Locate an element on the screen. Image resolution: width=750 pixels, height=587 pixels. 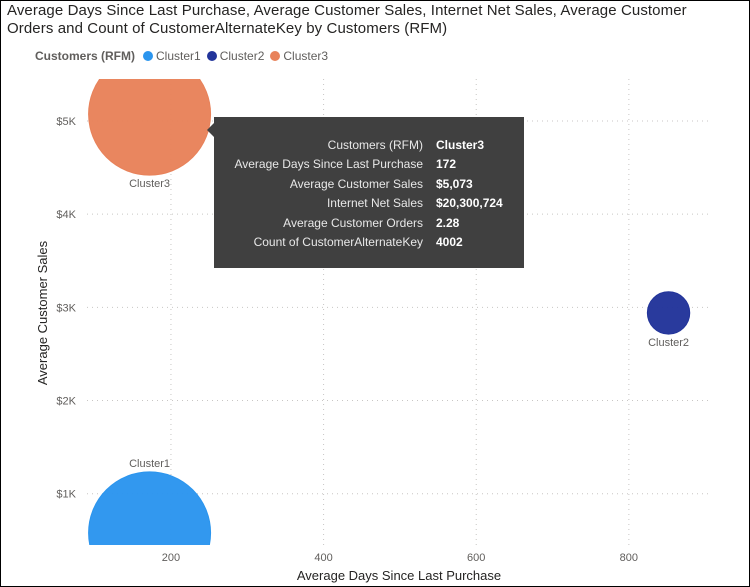
tooltip-label: Average Customer Sales is located at coordinates (356, 184).